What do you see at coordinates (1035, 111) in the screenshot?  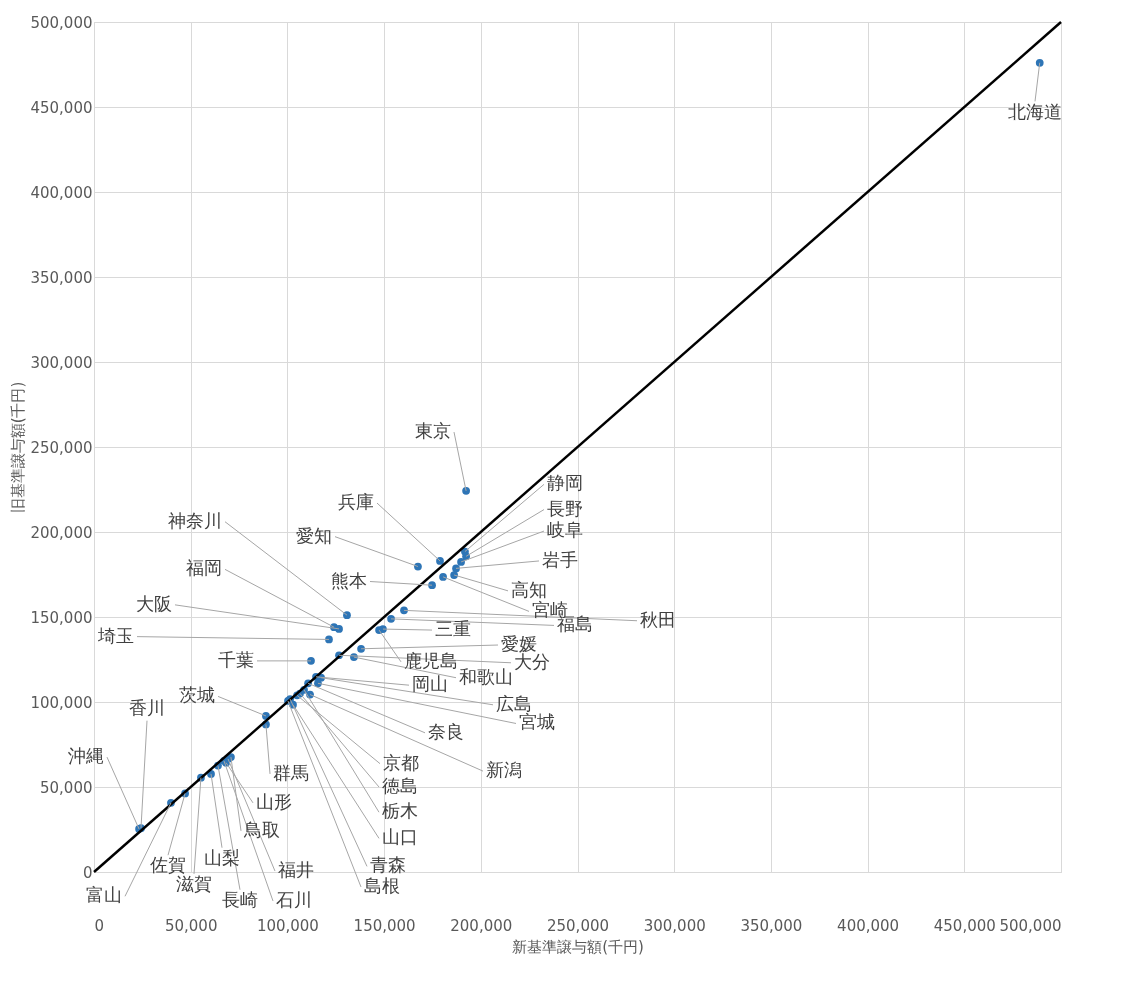 I see `data-label: 北海道` at bounding box center [1035, 111].